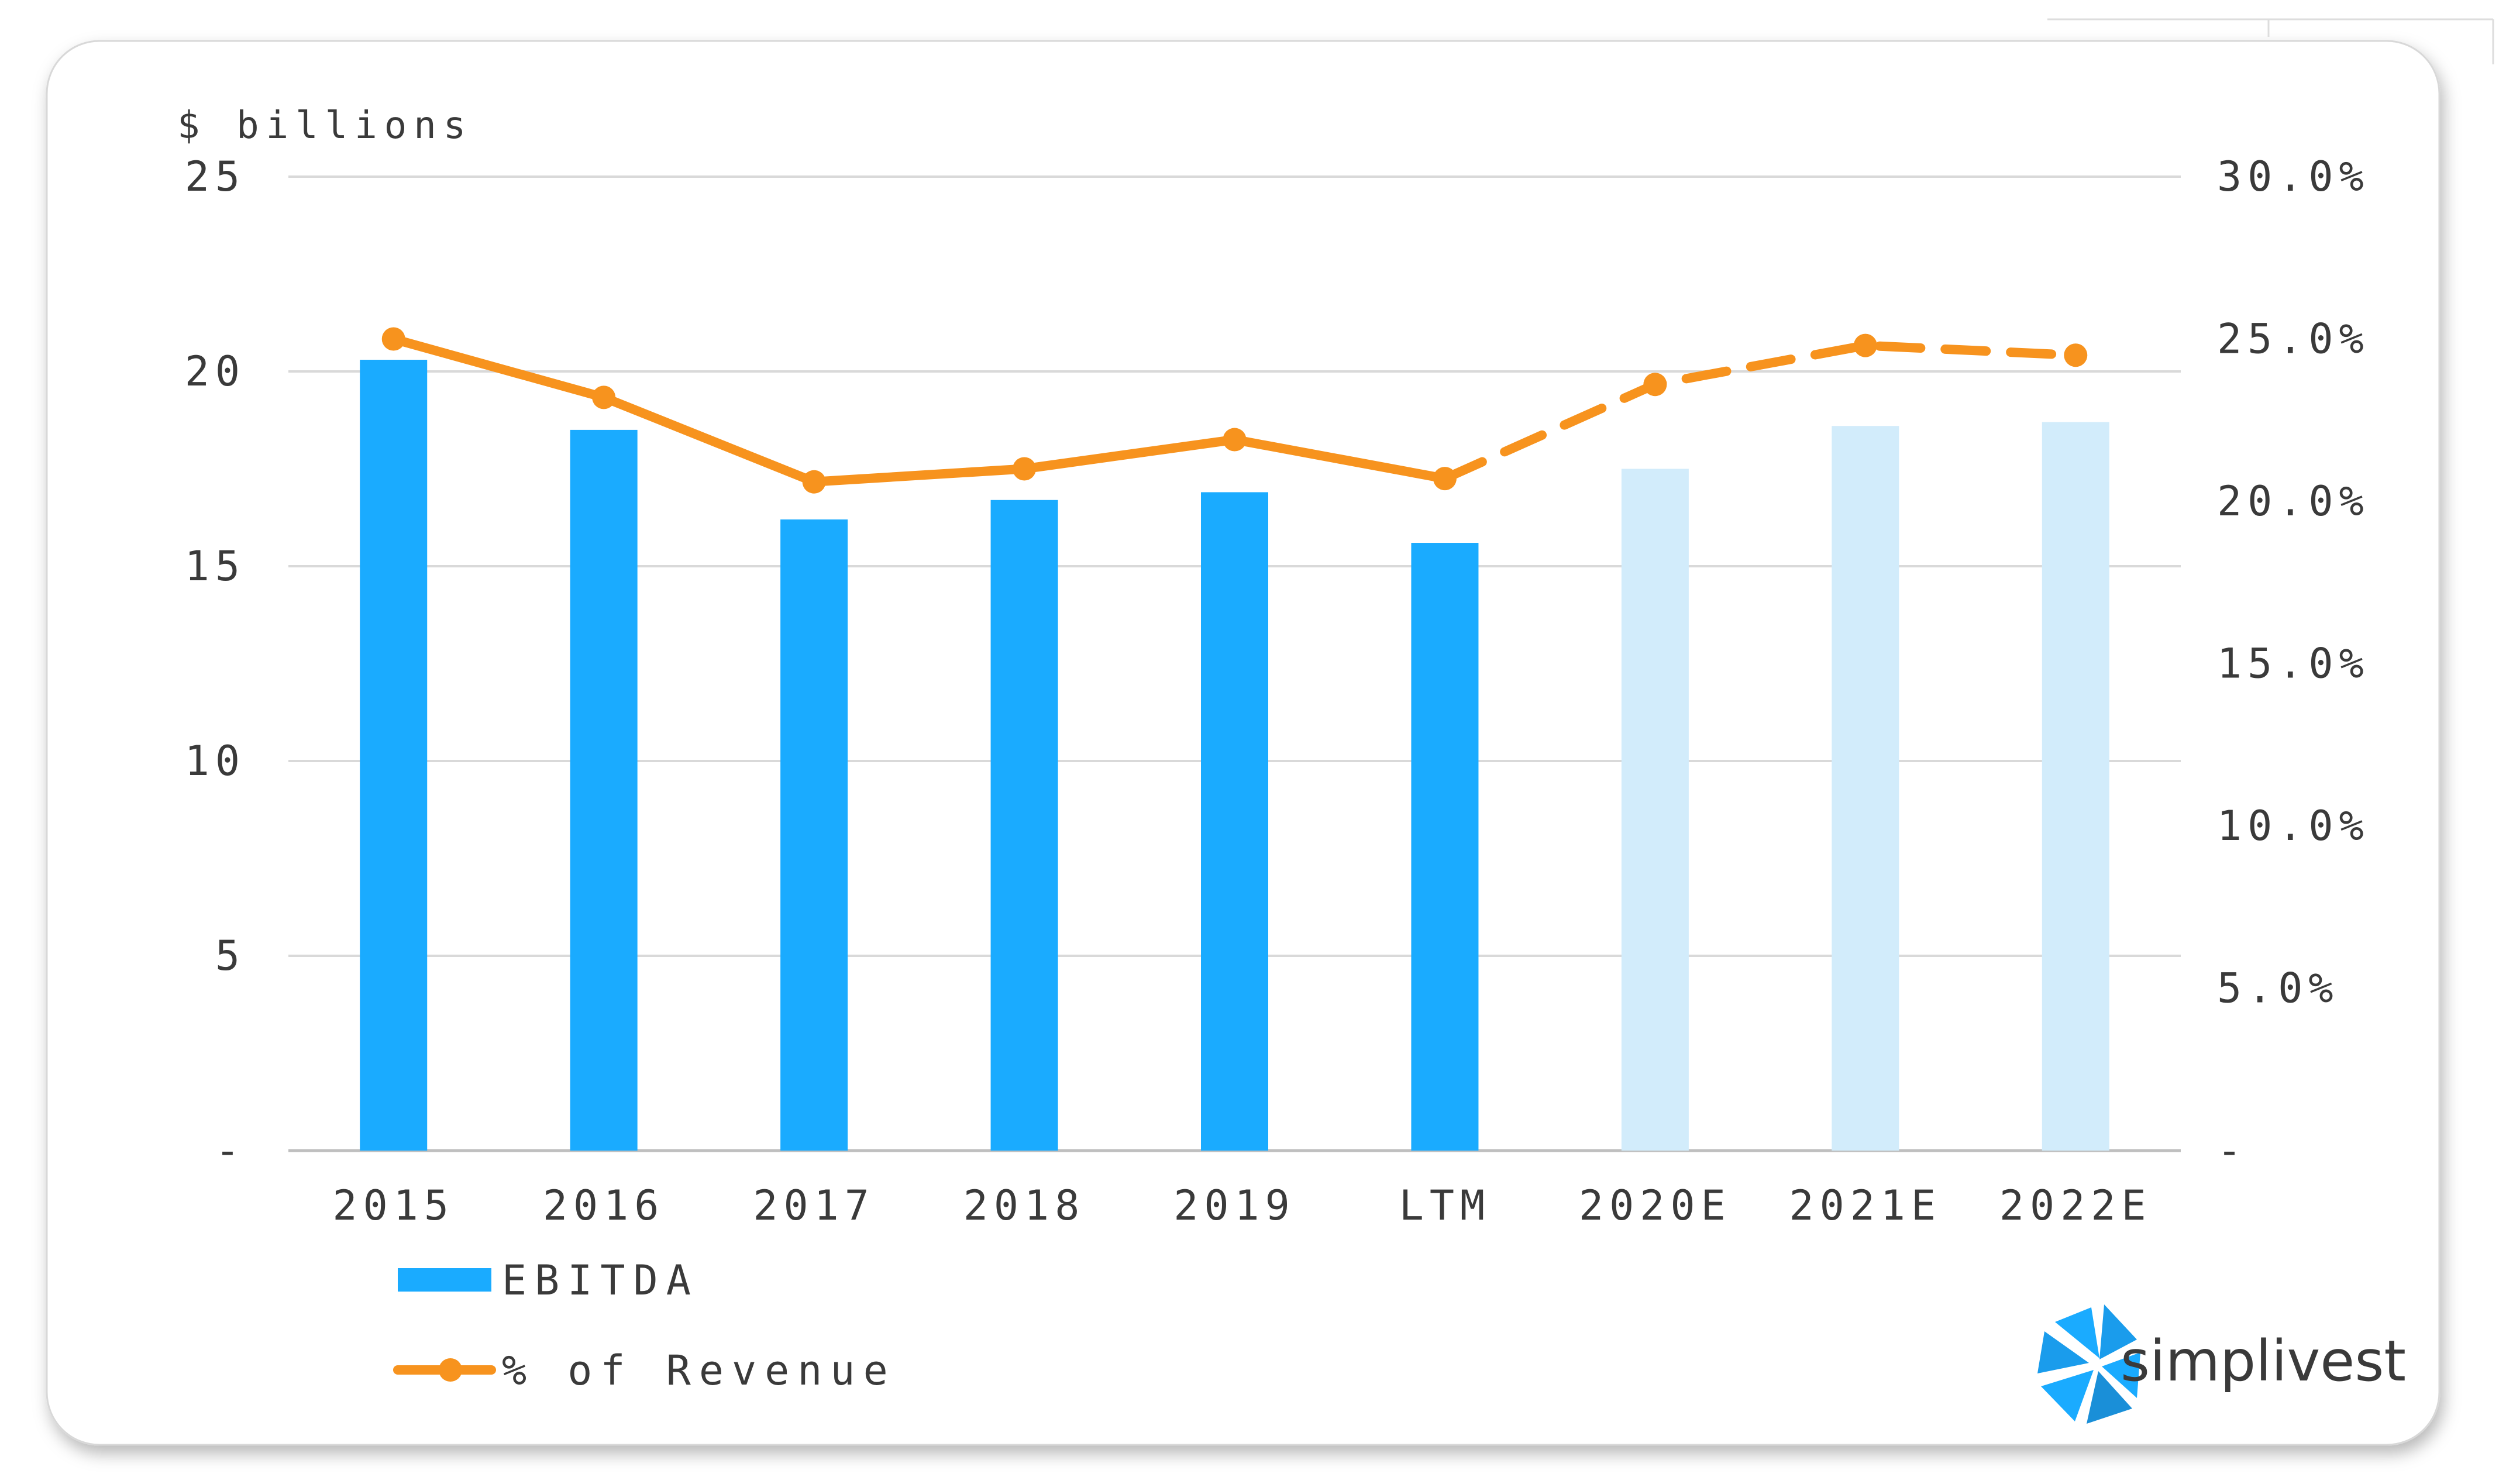 The height and width of the screenshot is (1484, 2499). I want to click on legend-item-revenue-pct: % of Revenue, so click(644, 1371).